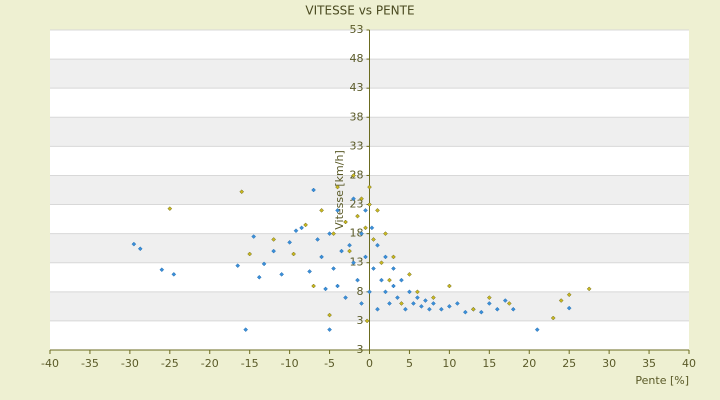  I want to click on y-tick-label: 13, so click(357, 262).